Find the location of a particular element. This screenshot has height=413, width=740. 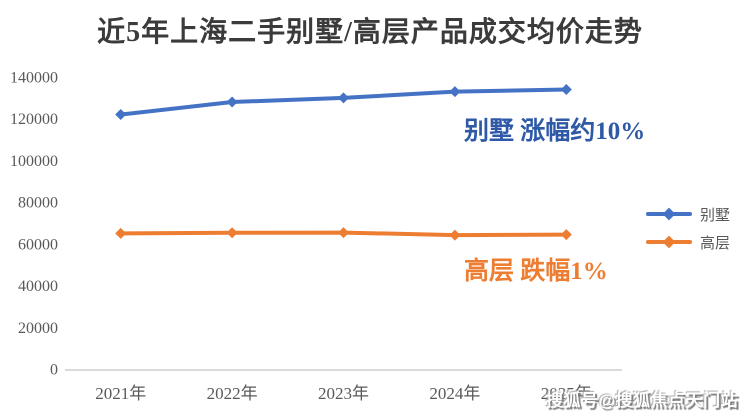

y-axis-tick-label: 140000 is located at coordinates (34, 78).